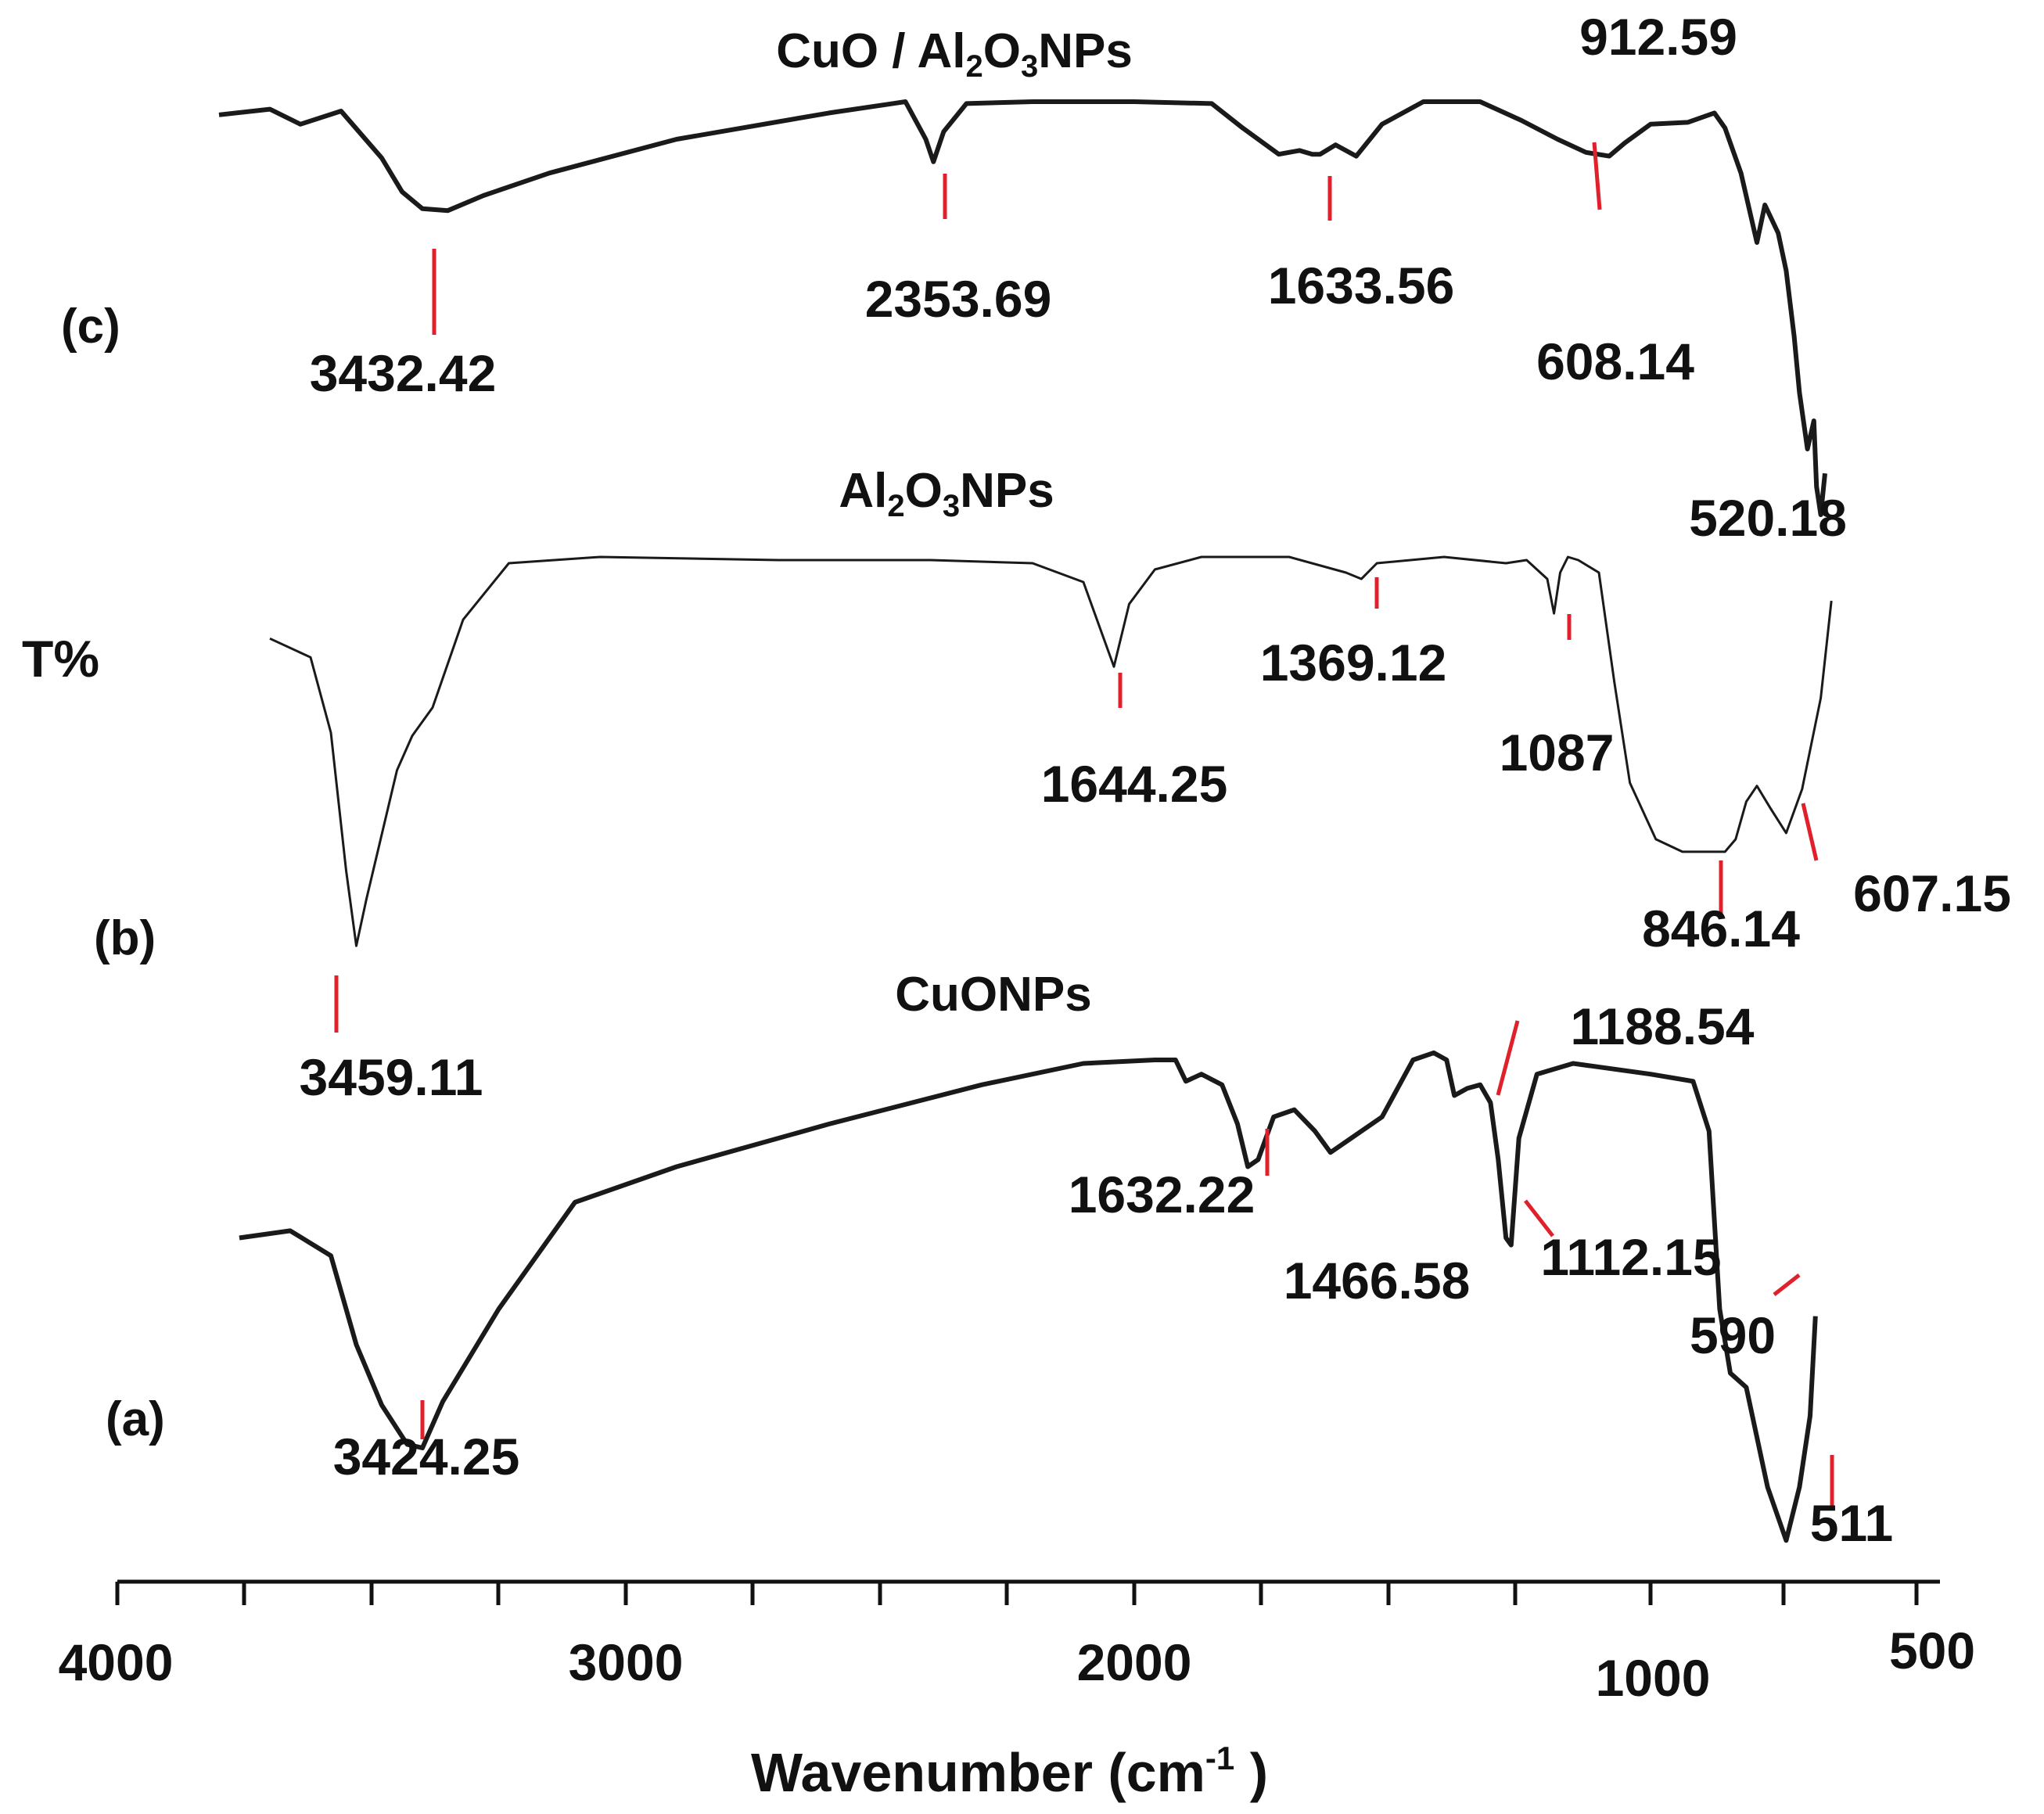  I want to click on peak-label: 846.14, so click(1721, 929).